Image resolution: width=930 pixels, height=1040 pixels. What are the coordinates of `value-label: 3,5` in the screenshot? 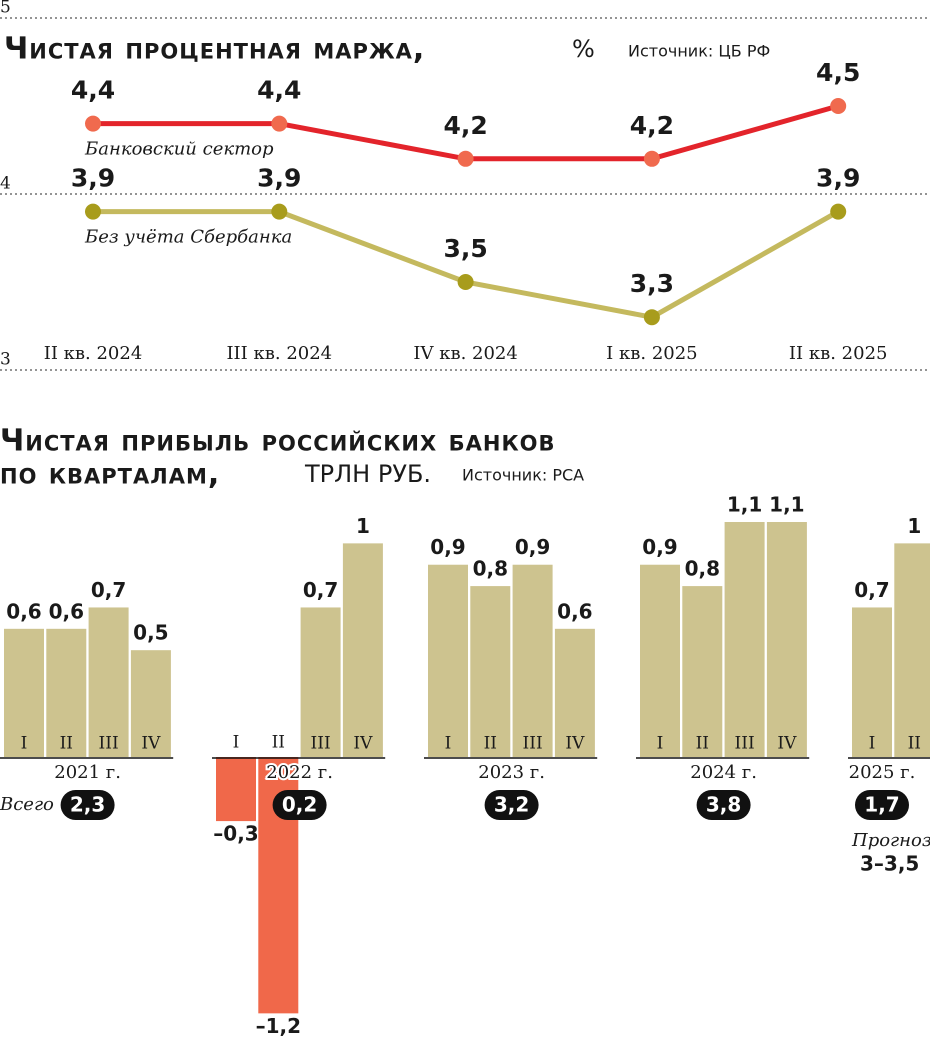 It's located at (465, 248).